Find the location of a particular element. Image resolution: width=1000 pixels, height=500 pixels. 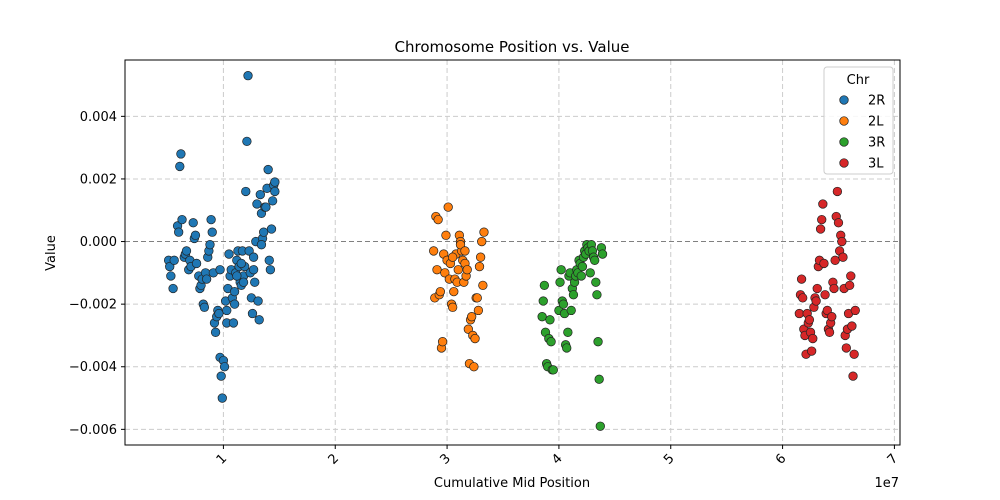

legend-label-2l: 2L is located at coordinates (876, 122).